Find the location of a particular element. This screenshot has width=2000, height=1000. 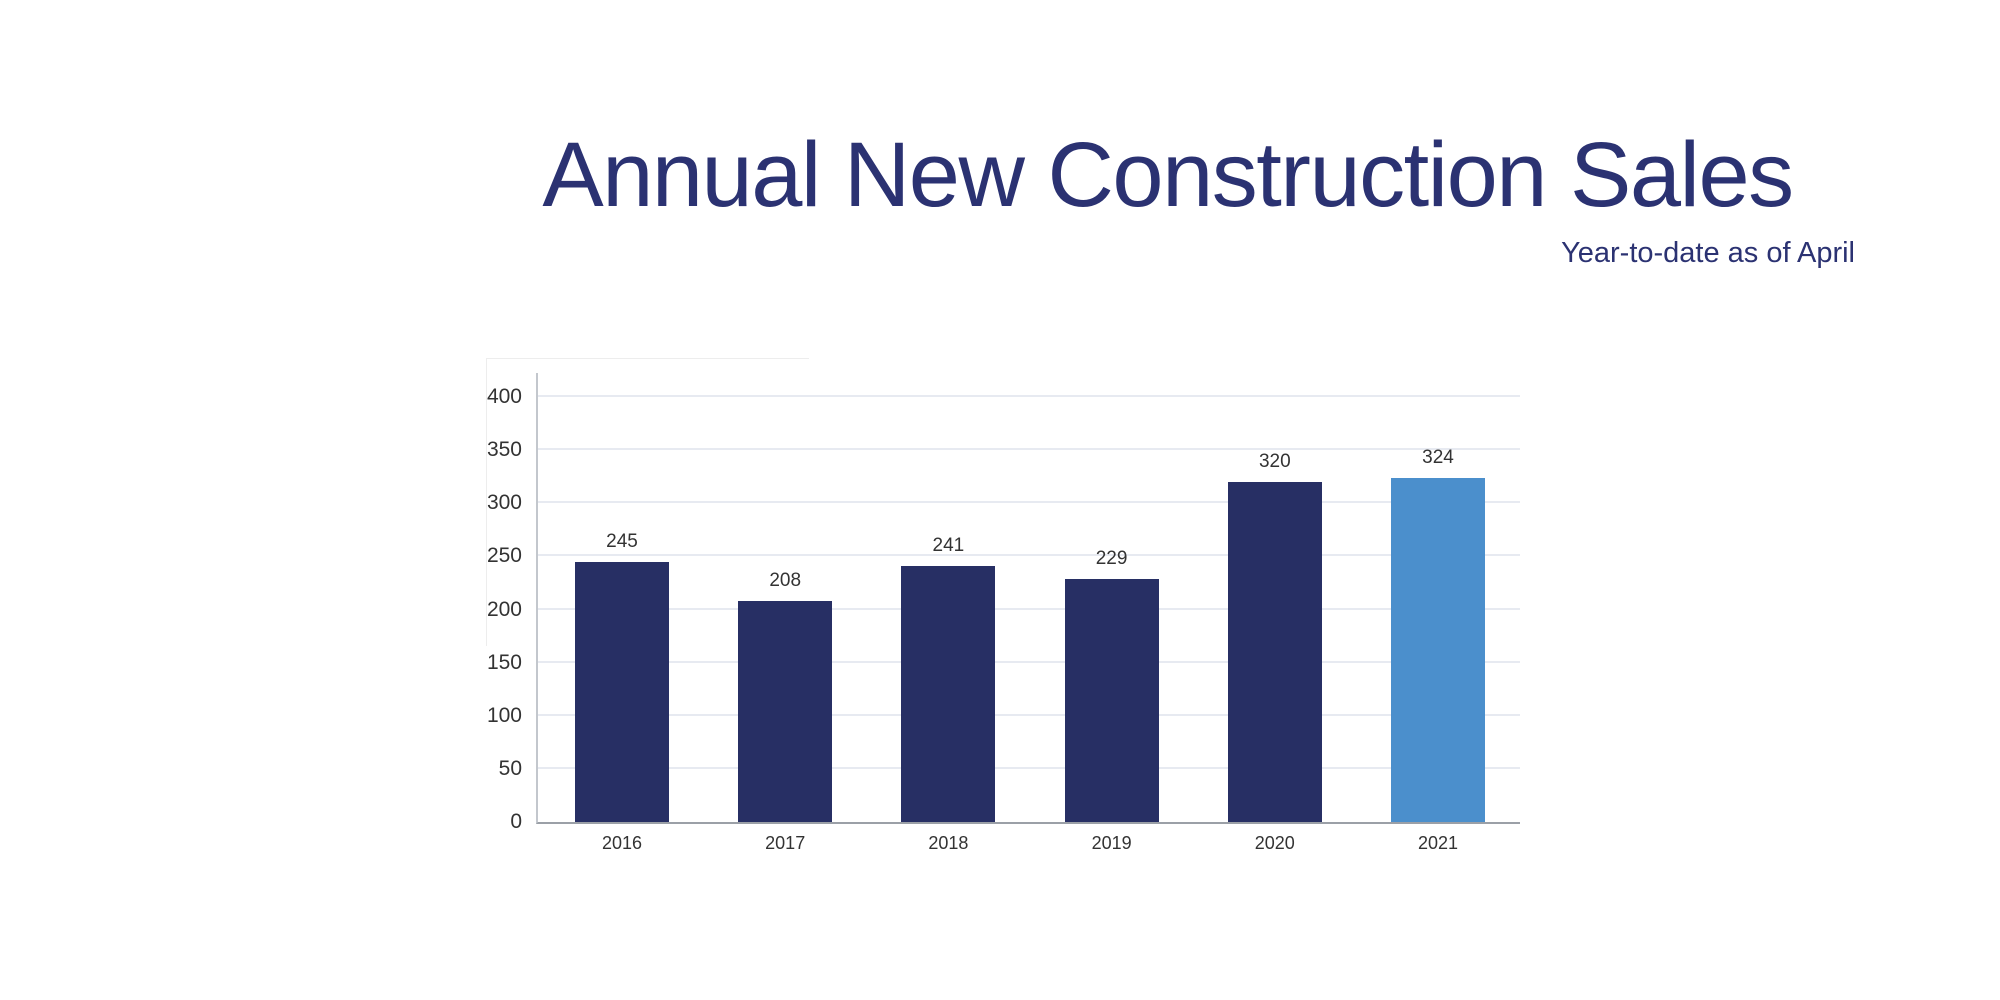

x-tick-label-2019: 2019 is located at coordinates (1111, 843).